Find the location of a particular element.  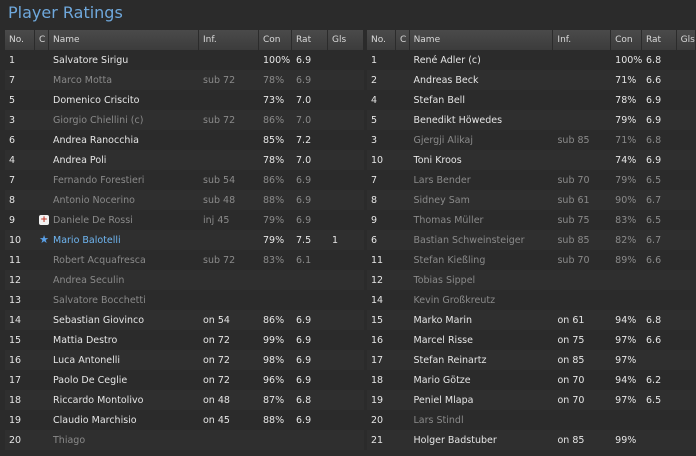

player-name: Stefan Bell is located at coordinates (439, 100).